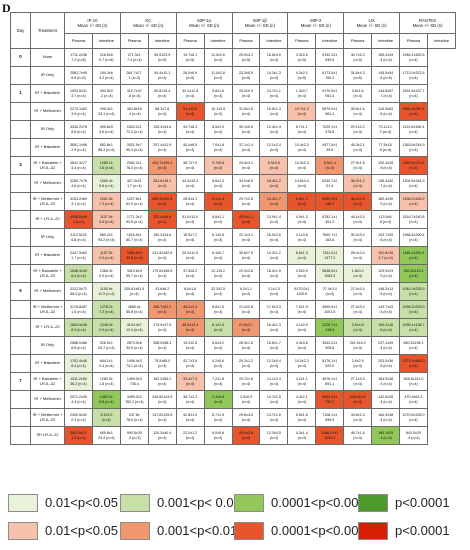  I want to click on value-text: 2.4±2.5, so click(357, 361).